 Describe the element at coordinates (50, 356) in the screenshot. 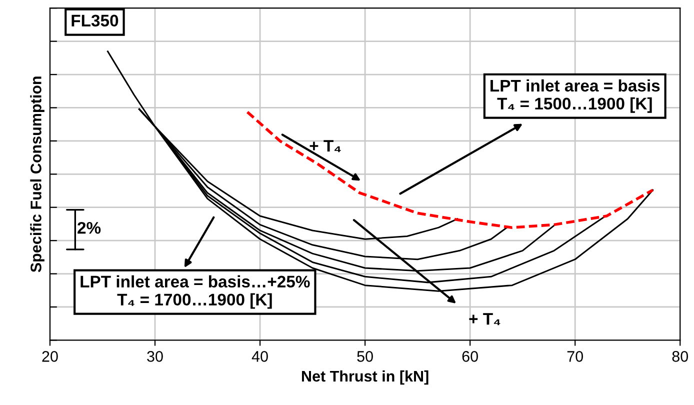

I see `x-tick-label: 20` at that location.